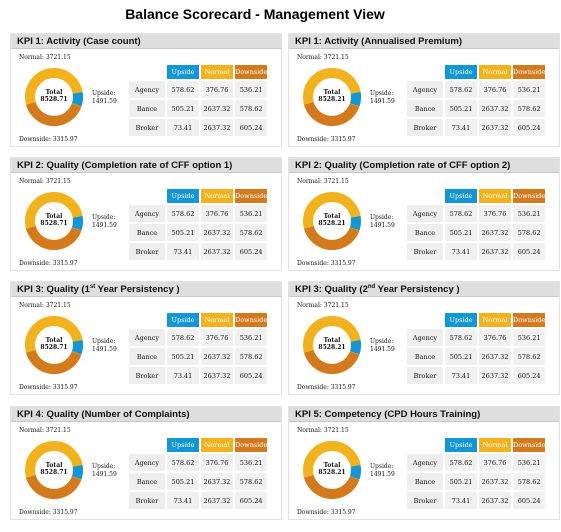  I want to click on panel-title-superscript: st, so click(92, 286).